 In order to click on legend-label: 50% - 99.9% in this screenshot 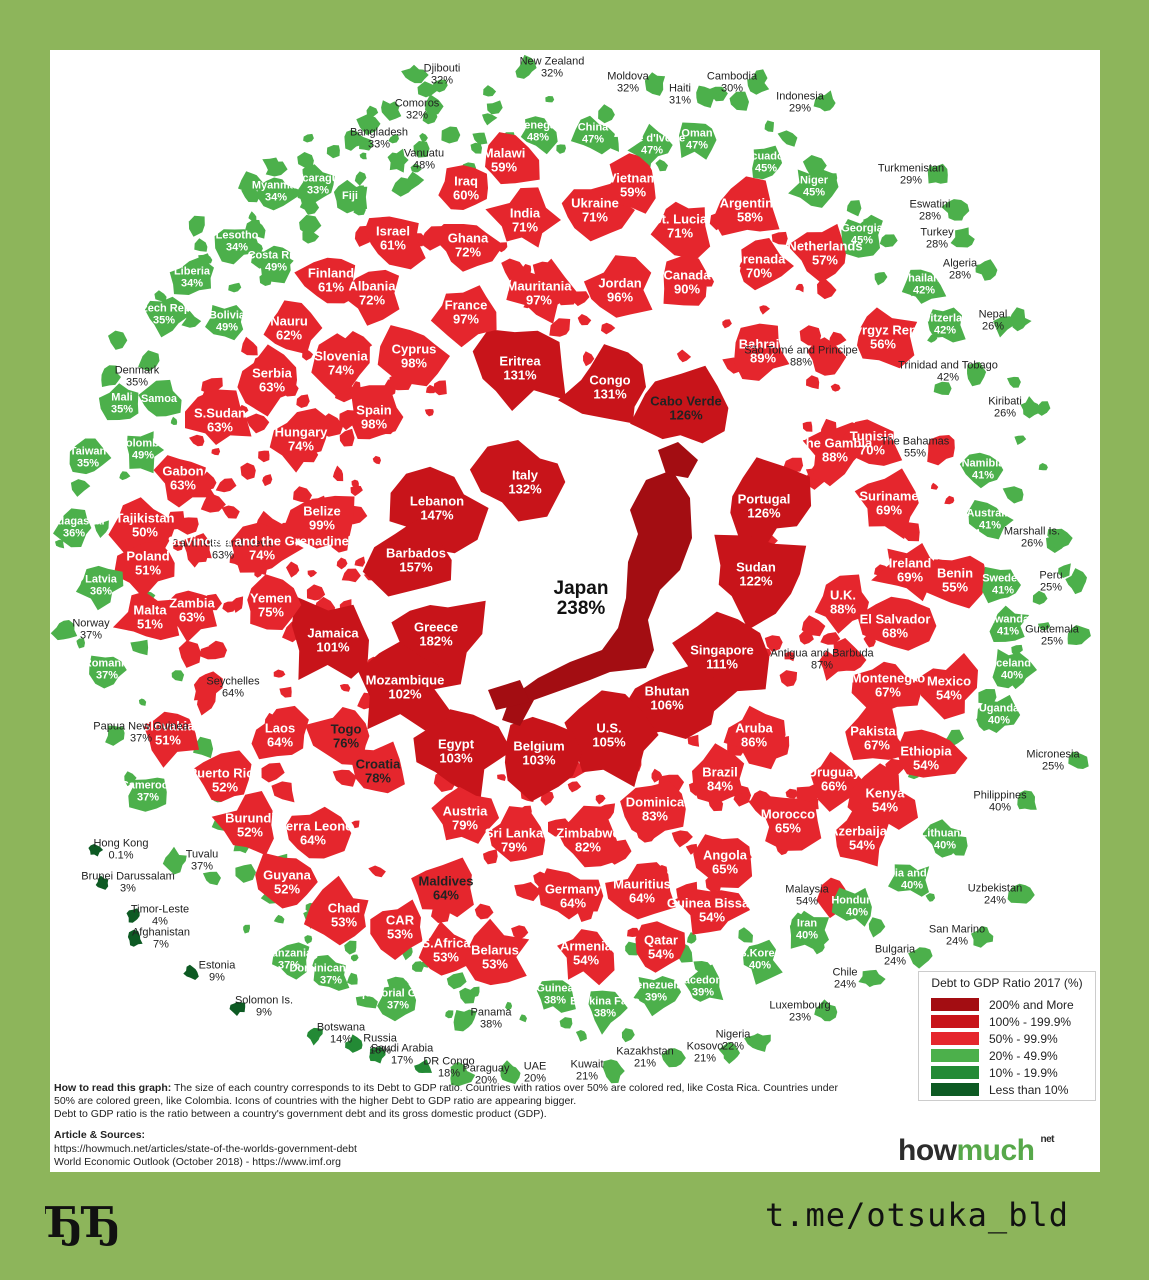, I will do `click(1023, 1038)`.